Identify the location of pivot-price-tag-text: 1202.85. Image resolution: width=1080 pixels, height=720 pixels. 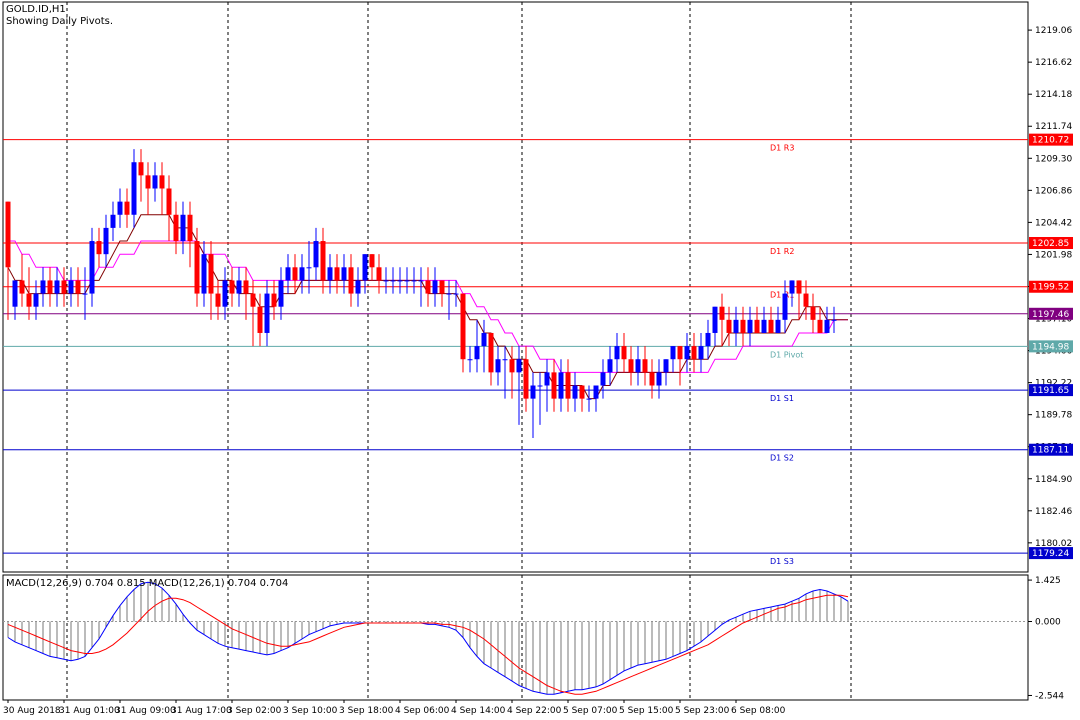
(1050, 244).